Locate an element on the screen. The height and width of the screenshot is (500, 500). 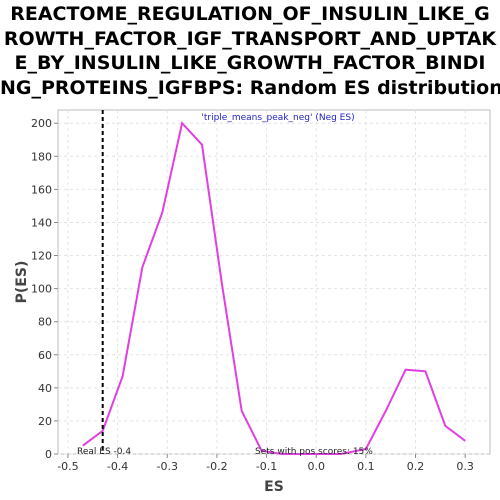
y-tick-label: 180 is located at coordinates (41, 156).